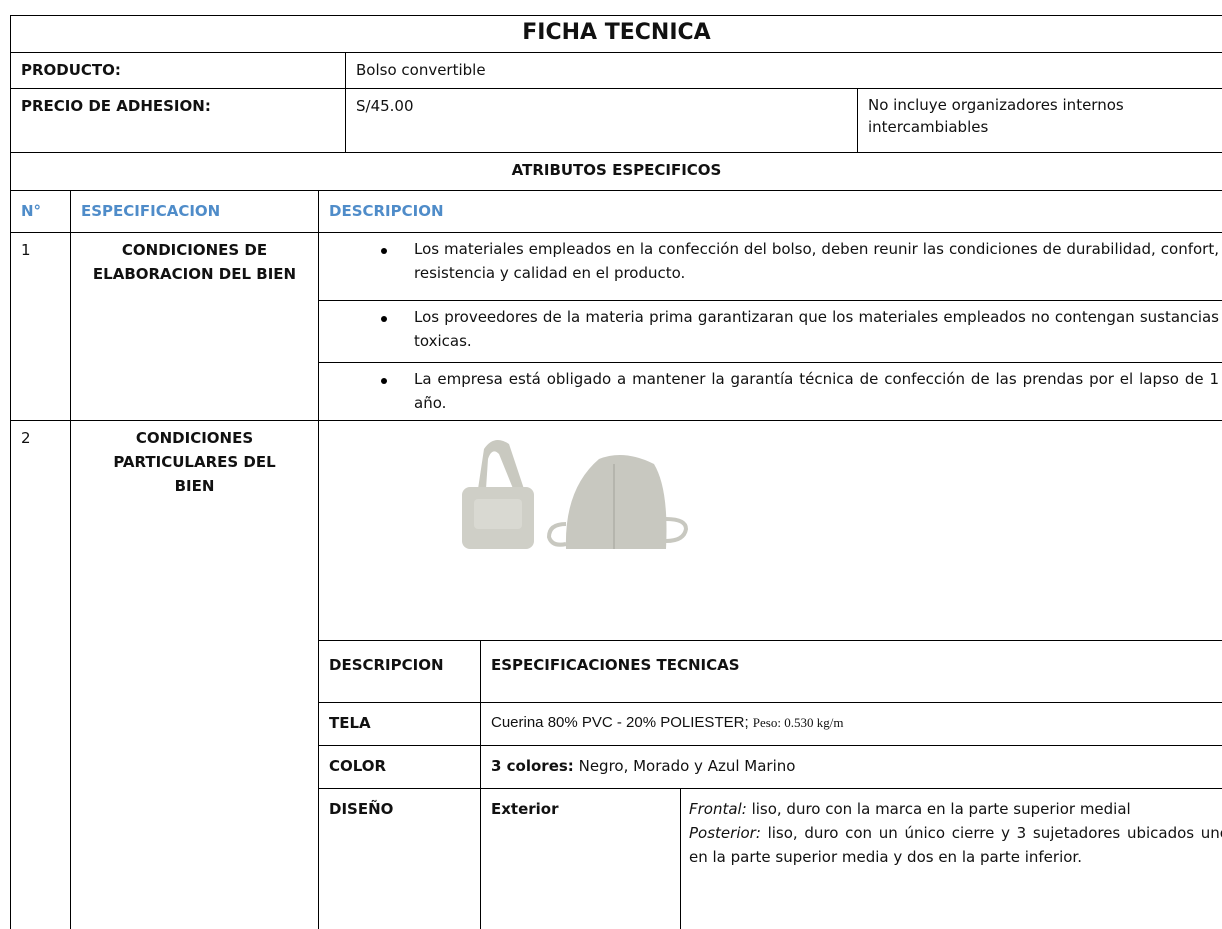 This screenshot has width=1222, height=929. I want to click on detail-label: DISEÑO, so click(399, 858).